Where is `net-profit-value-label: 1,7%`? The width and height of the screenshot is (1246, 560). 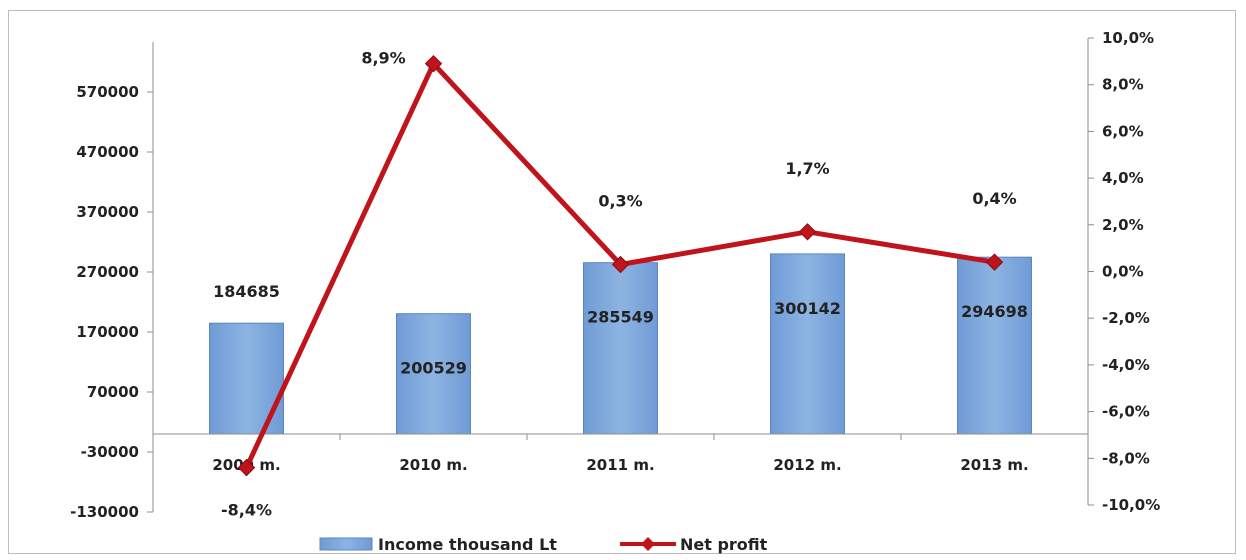 net-profit-value-label: 1,7% is located at coordinates (807, 168).